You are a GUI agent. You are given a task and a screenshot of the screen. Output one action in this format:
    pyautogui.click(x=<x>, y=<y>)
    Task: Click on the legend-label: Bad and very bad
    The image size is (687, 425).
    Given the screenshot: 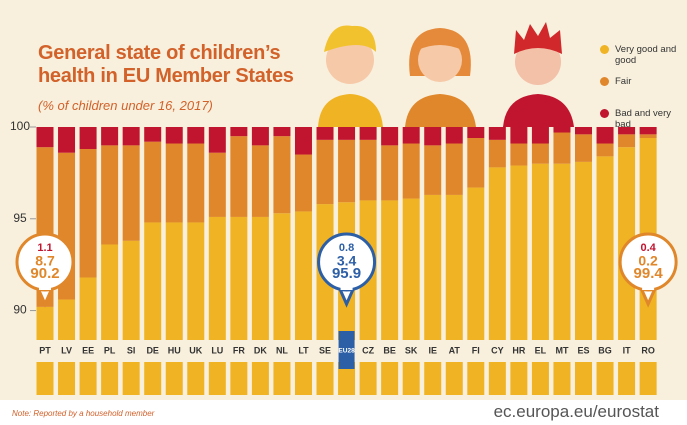 What is the action you would take?
    pyautogui.click(x=643, y=119)
    